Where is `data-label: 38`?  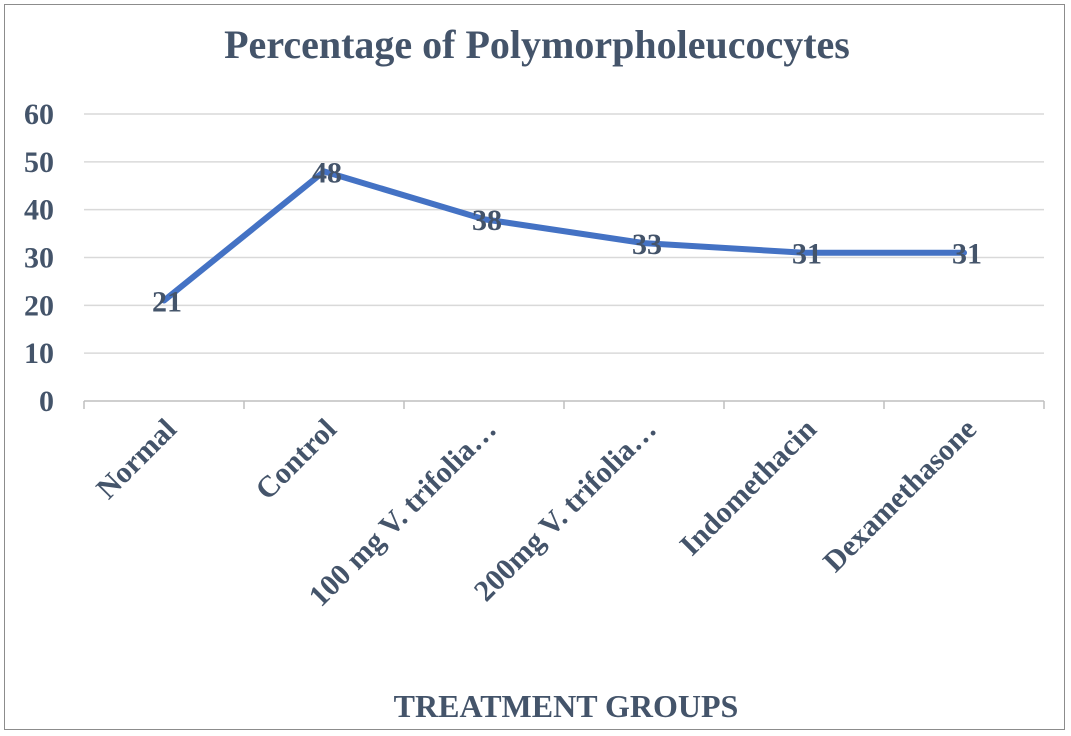 data-label: 38 is located at coordinates (487, 220).